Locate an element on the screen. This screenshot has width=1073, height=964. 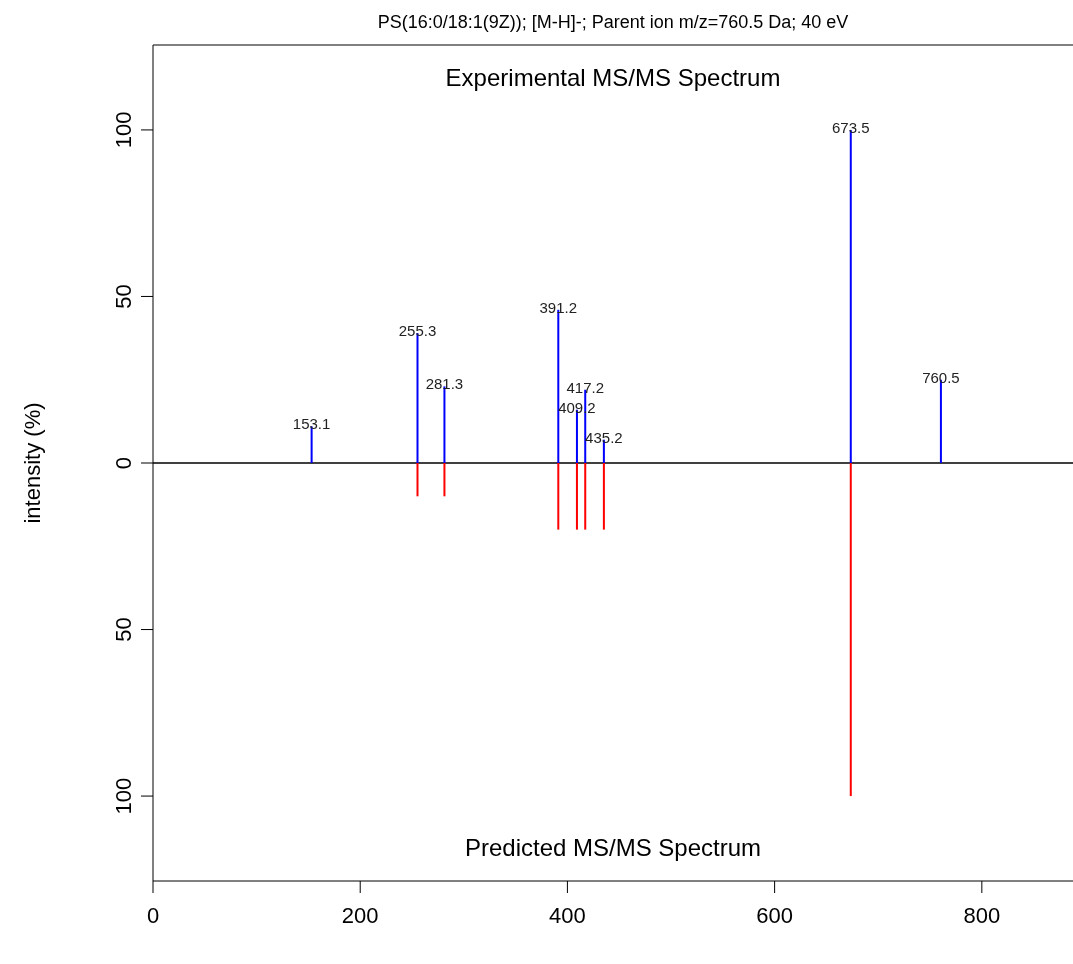
annotation: 153.1 is located at coordinates (311, 424).